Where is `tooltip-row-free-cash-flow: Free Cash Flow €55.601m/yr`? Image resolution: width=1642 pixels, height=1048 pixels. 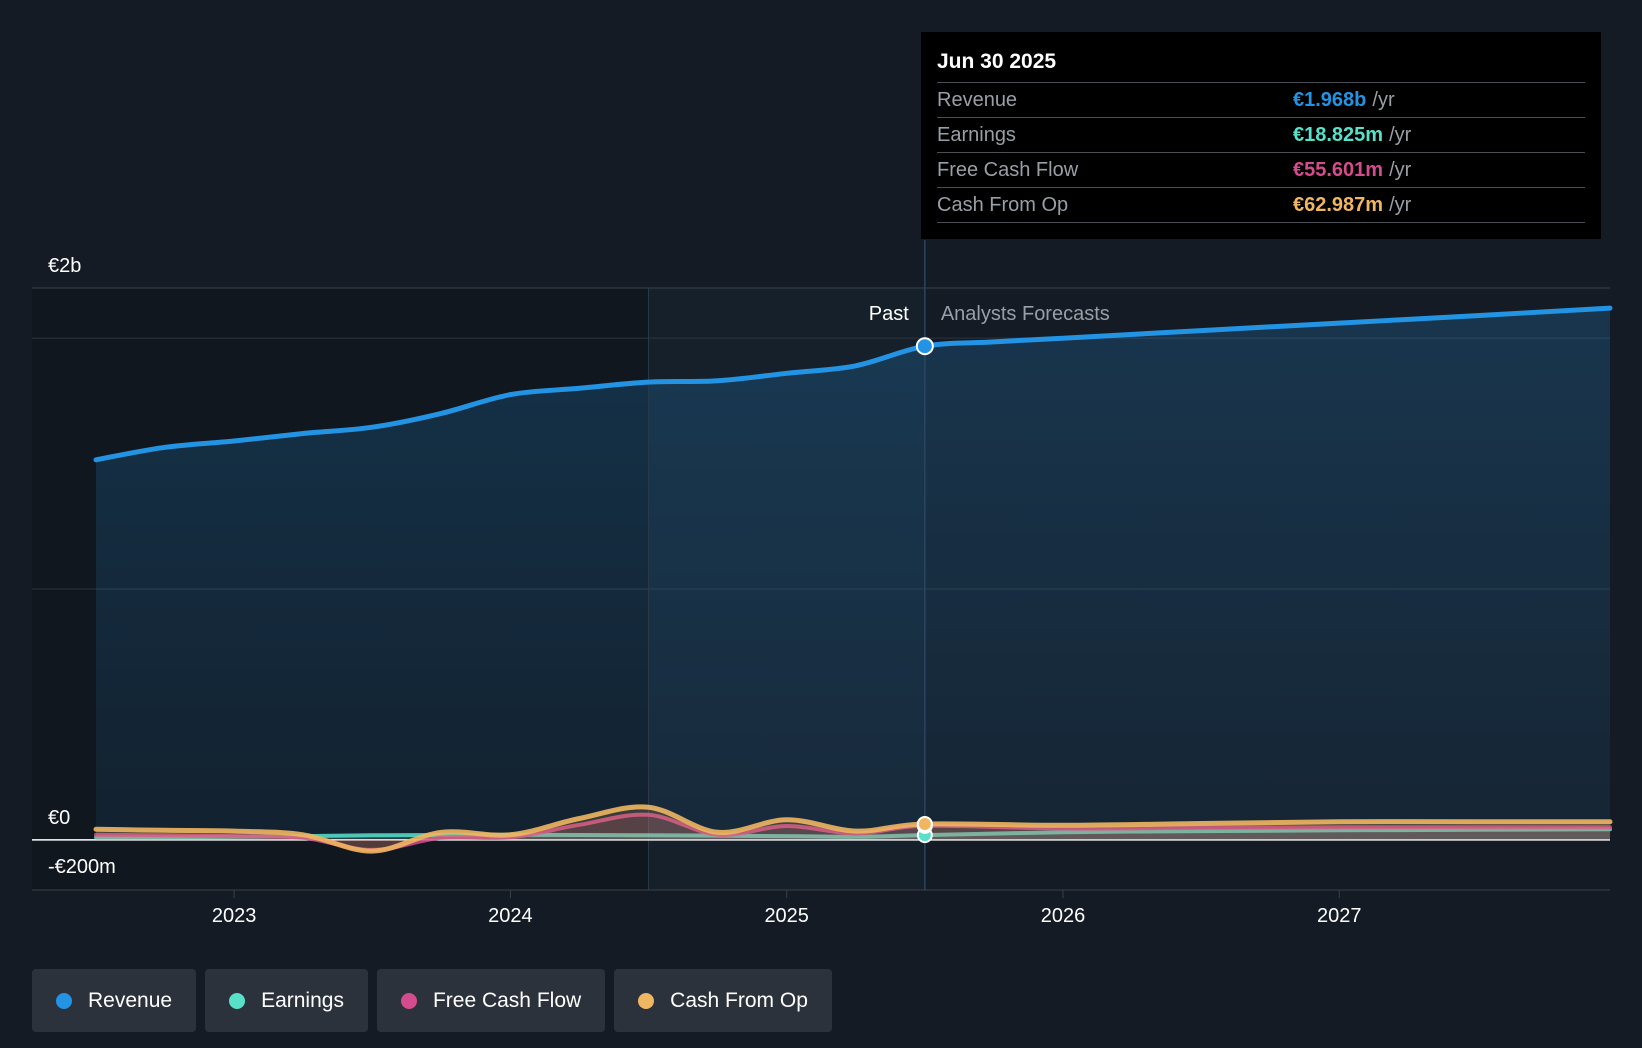 tooltip-row-free-cash-flow: Free Cash Flow €55.601m/yr is located at coordinates (1261, 169).